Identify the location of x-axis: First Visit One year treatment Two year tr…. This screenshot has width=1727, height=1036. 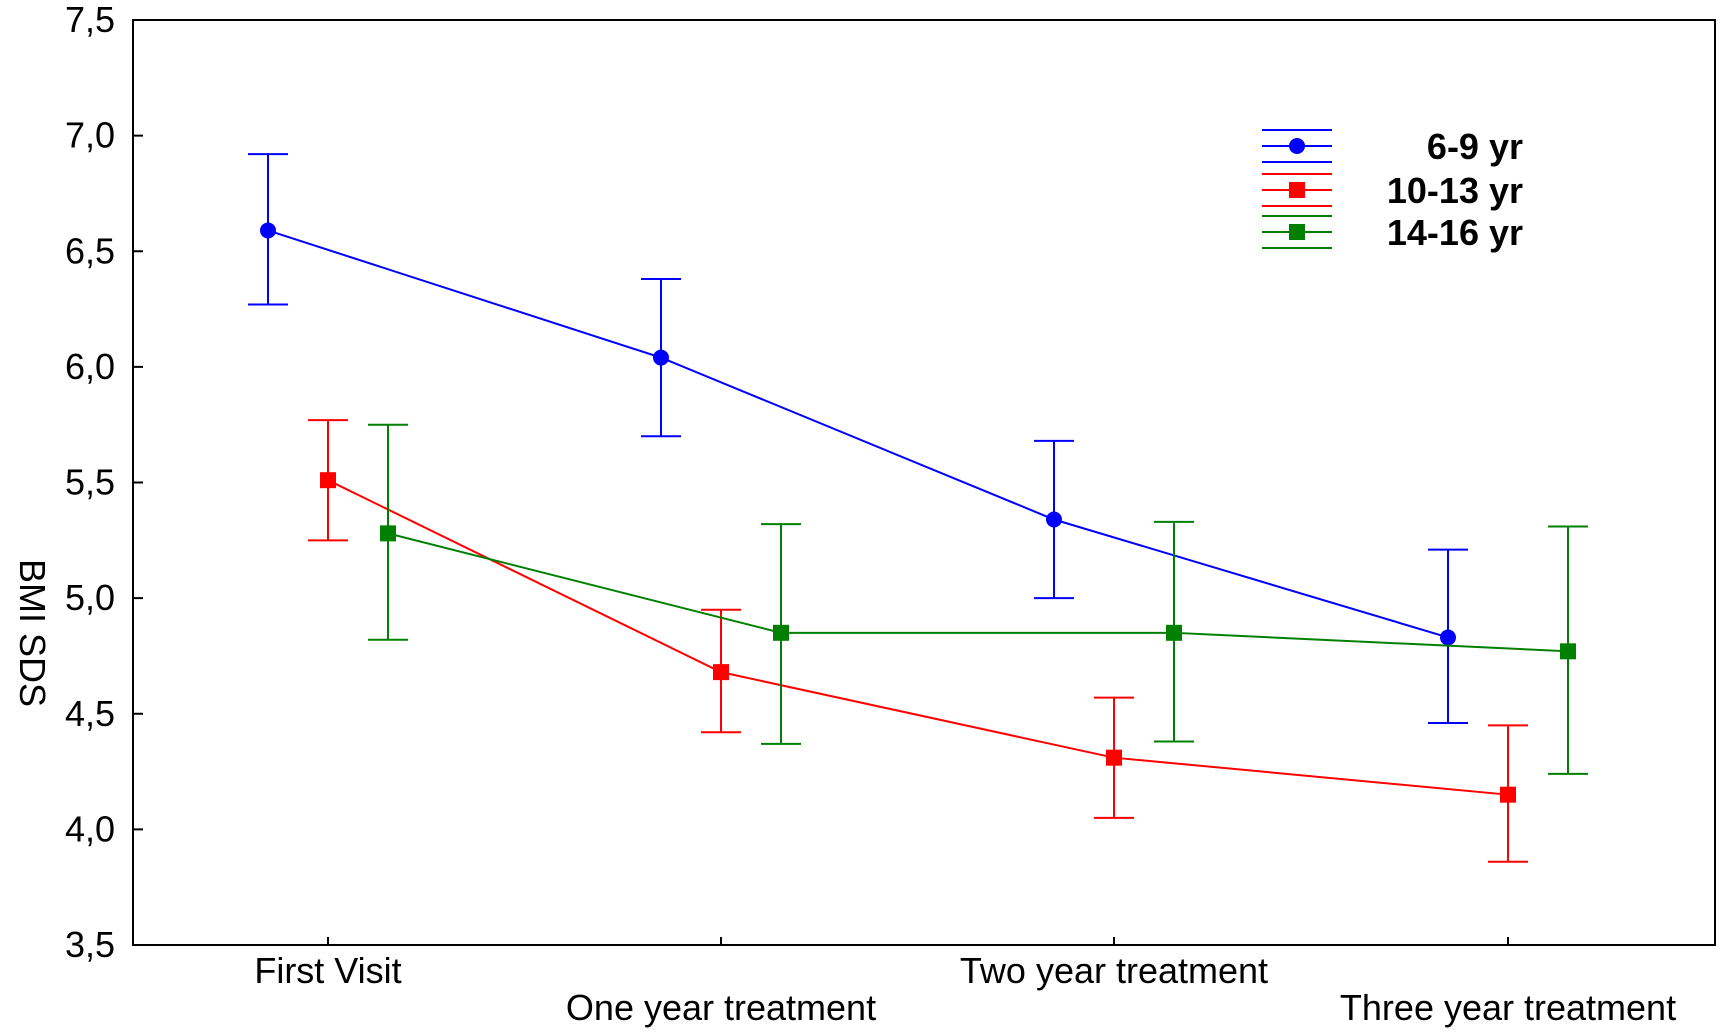
(965, 982).